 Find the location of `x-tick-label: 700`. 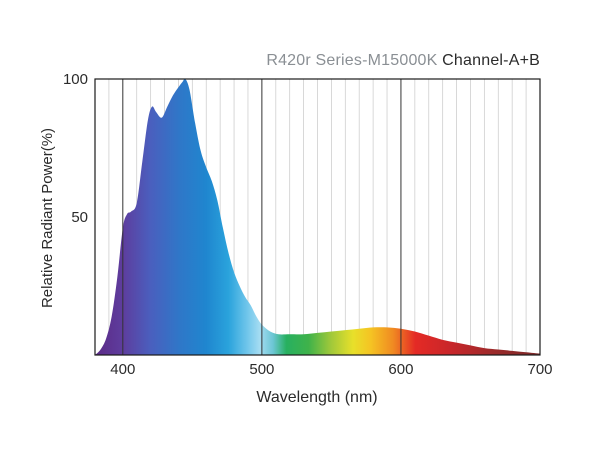

x-tick-label: 700 is located at coordinates (539, 369).